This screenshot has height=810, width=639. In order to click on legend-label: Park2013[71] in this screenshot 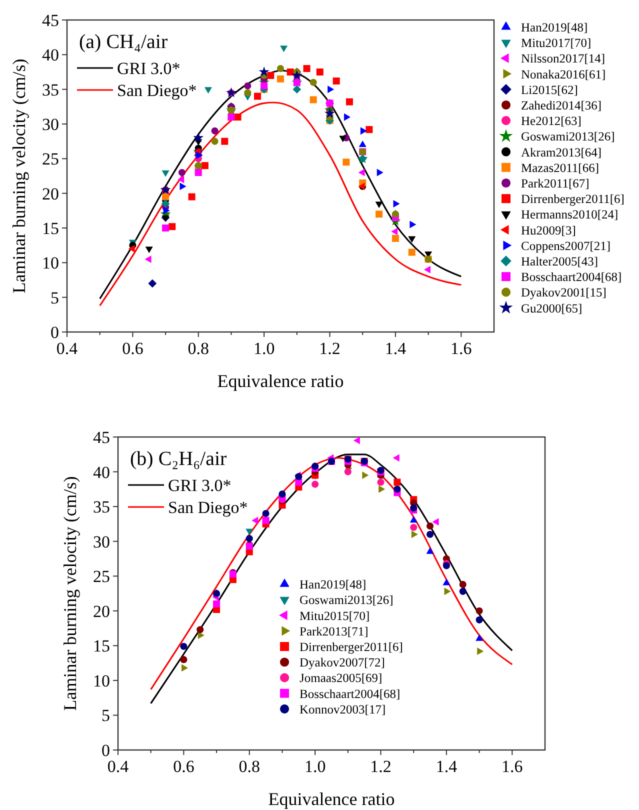, I will do `click(334, 631)`.